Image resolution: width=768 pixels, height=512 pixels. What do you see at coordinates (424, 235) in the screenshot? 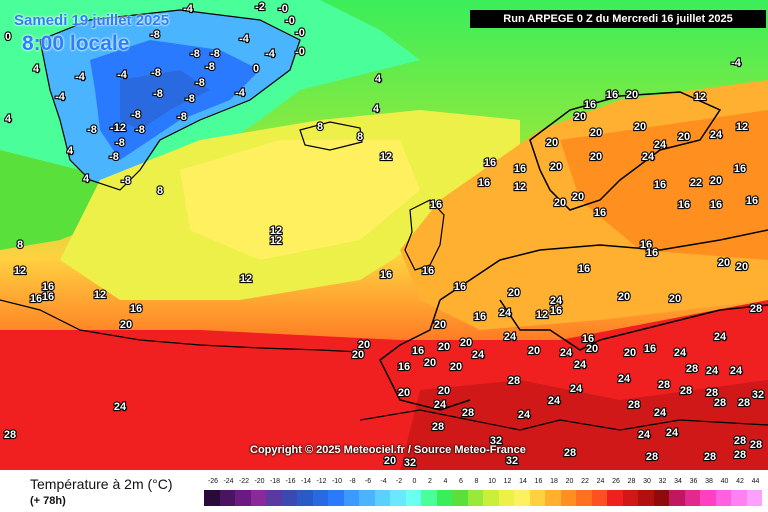
I see `coastline-britain` at bounding box center [424, 235].